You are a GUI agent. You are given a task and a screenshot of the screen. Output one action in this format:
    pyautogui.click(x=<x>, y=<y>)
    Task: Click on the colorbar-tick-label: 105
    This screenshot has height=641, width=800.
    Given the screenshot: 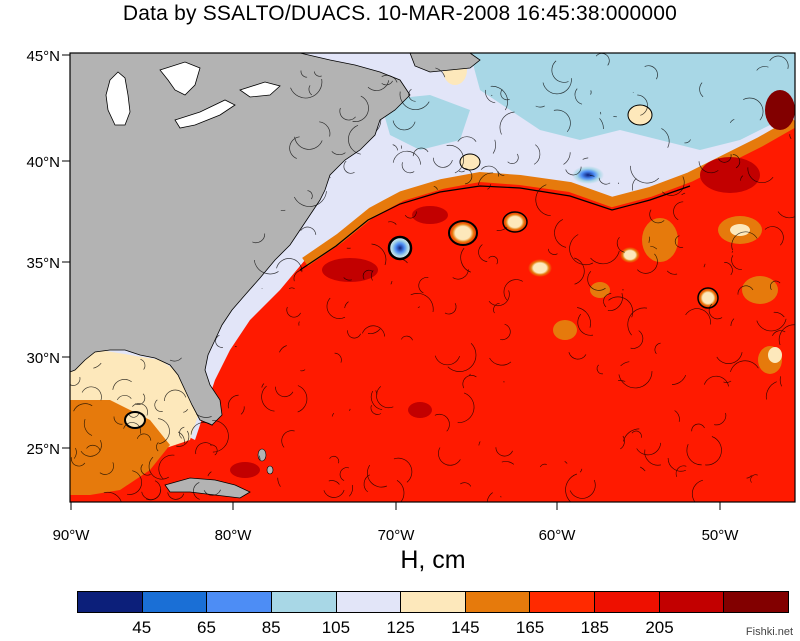 What is the action you would take?
    pyautogui.click(x=336, y=627)
    